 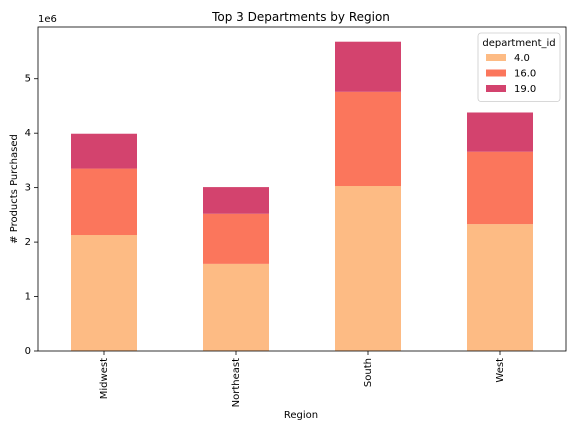 What do you see at coordinates (518, 43) in the screenshot?
I see `legend-title: department_id` at bounding box center [518, 43].